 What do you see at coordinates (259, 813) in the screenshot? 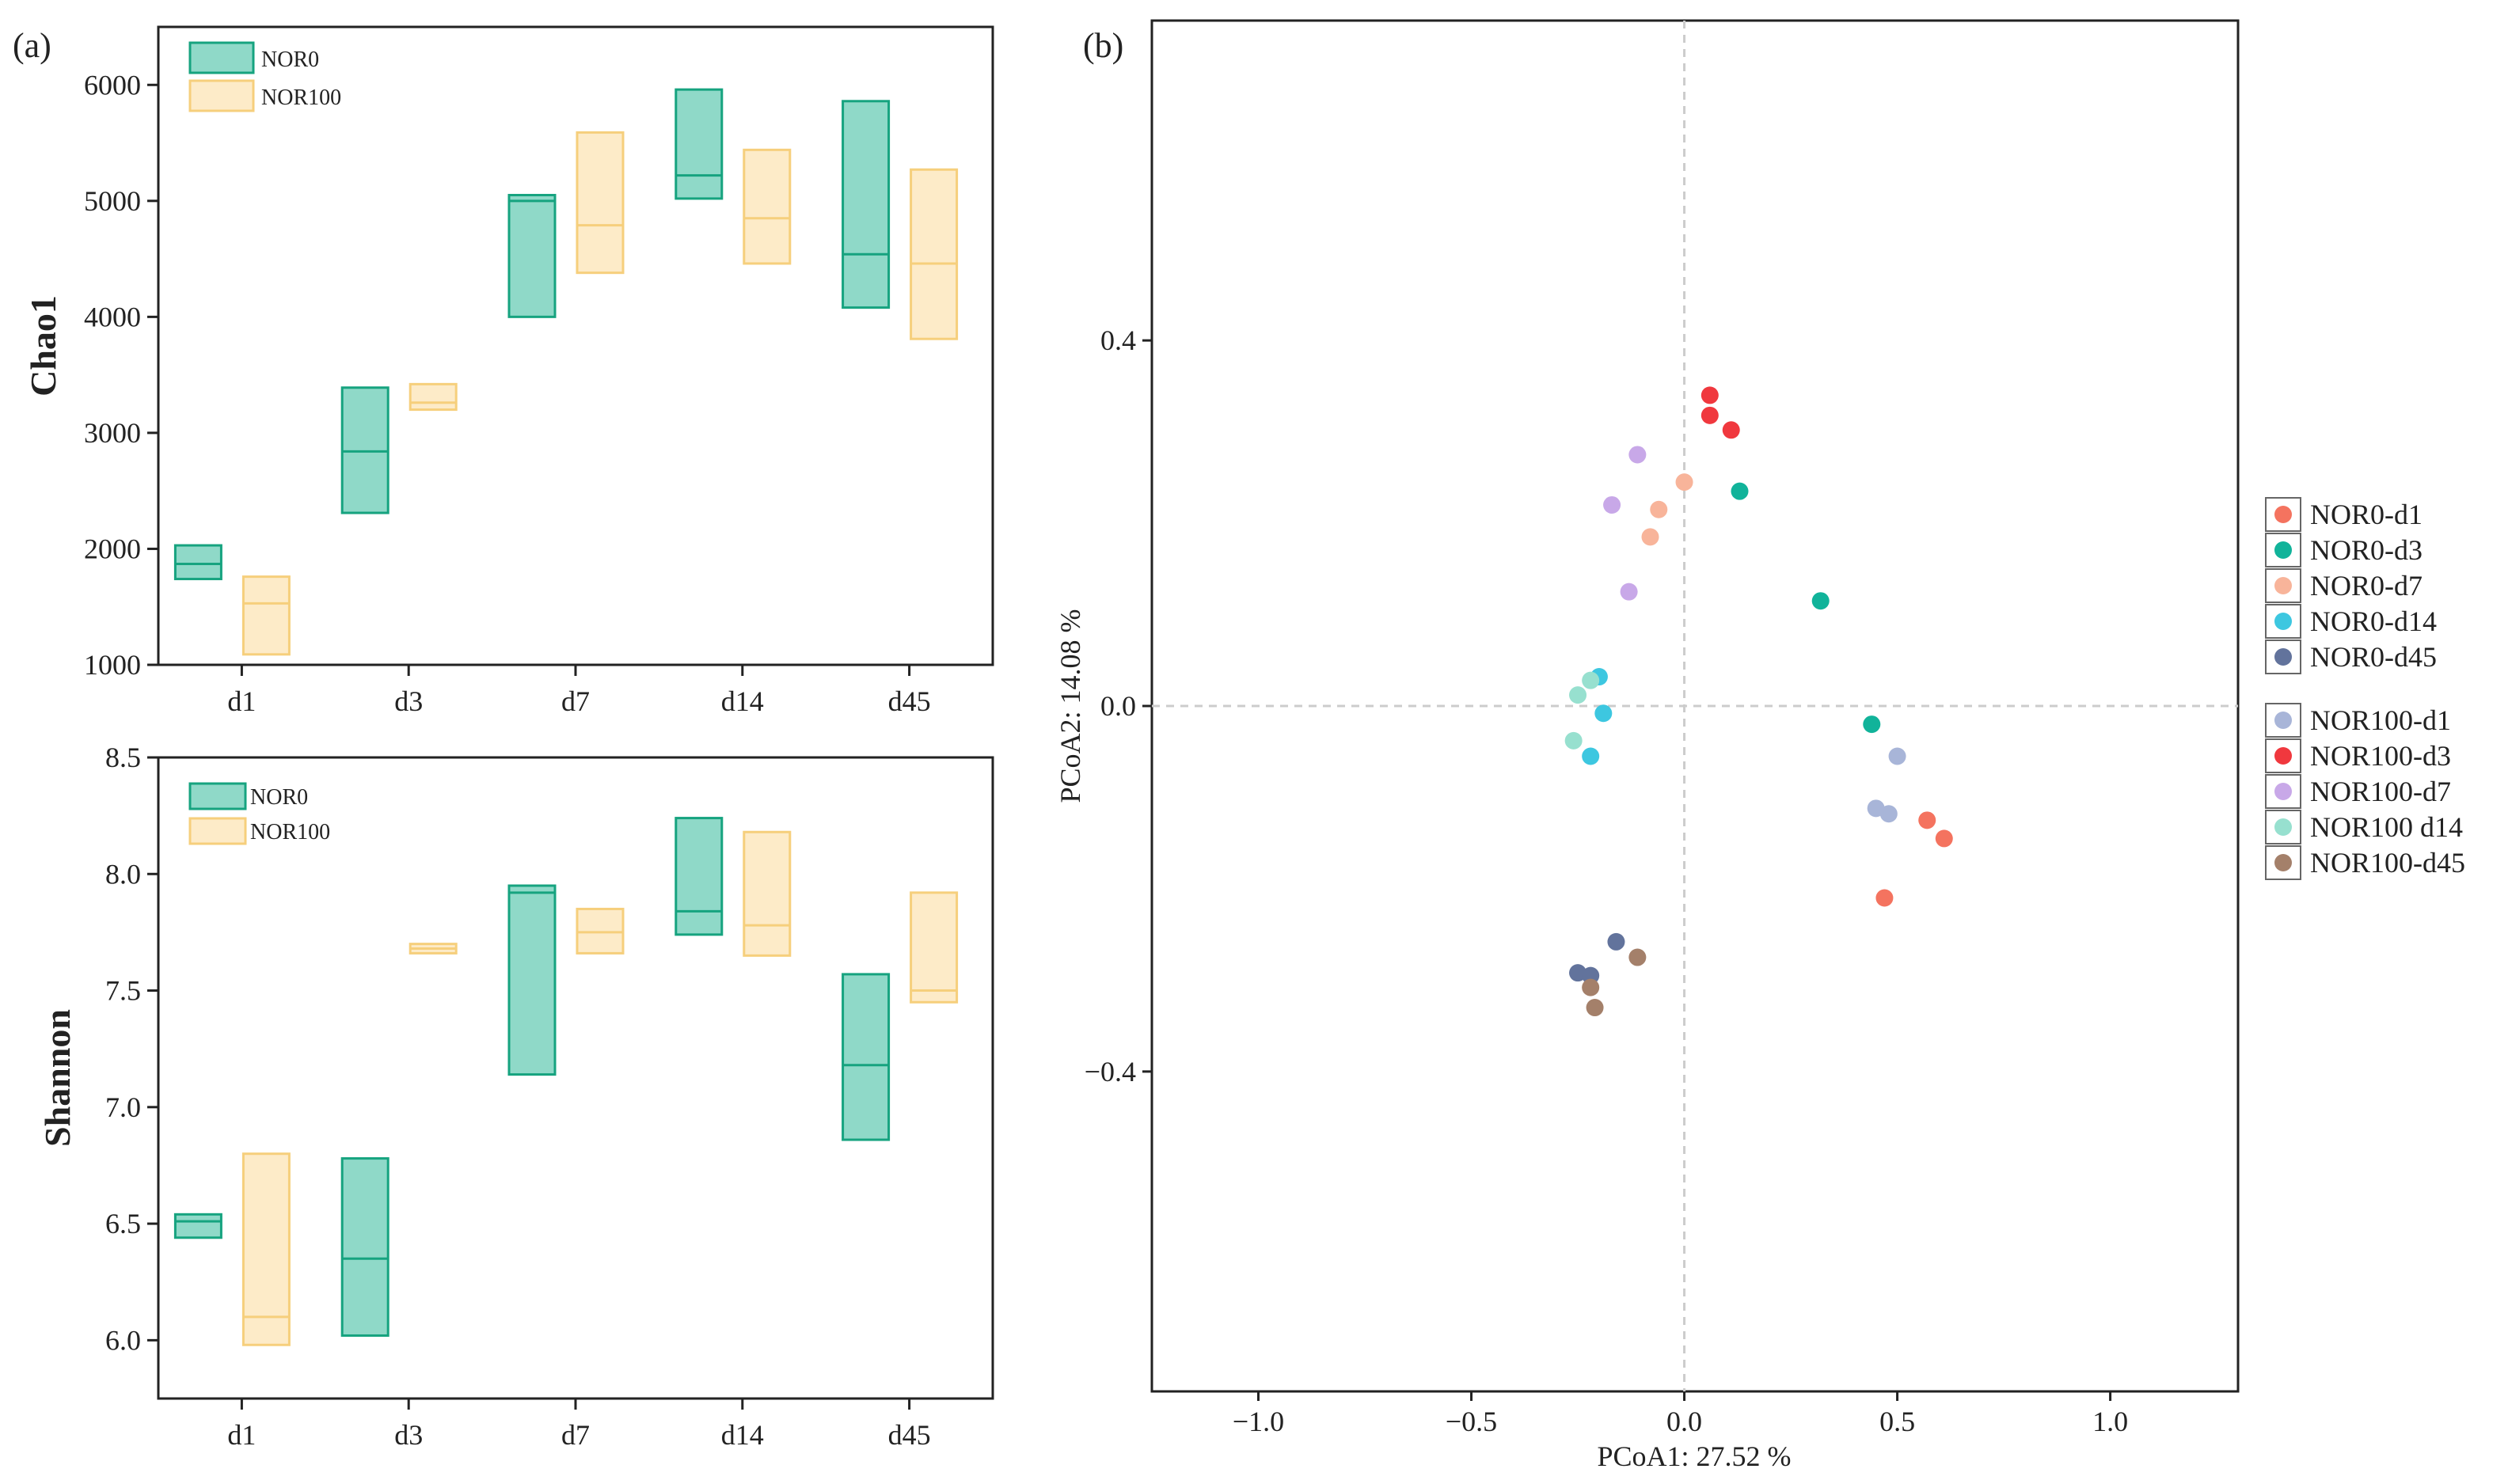
I see `shannon-legend: NOR0 NOR100` at bounding box center [259, 813].